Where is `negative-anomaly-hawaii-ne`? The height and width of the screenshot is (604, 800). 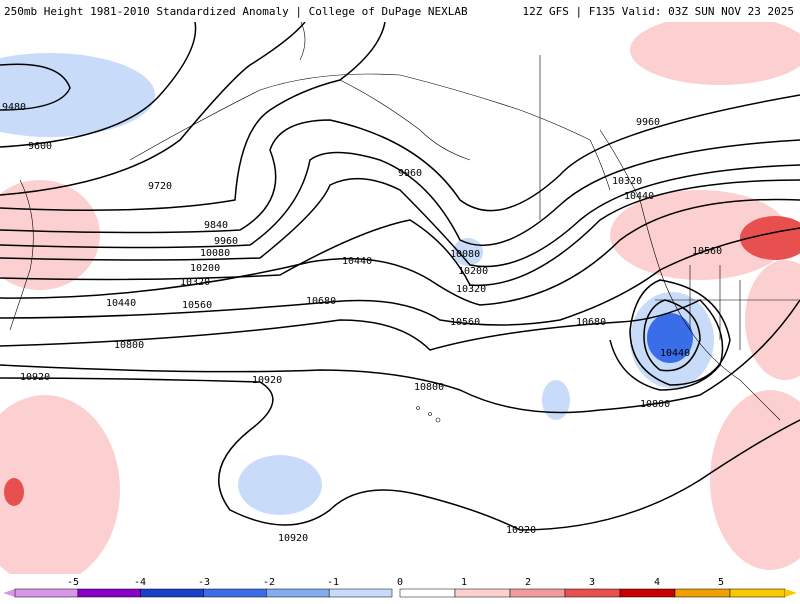
negative-anomaly-hawaii-ne is located at coordinates (556, 400).